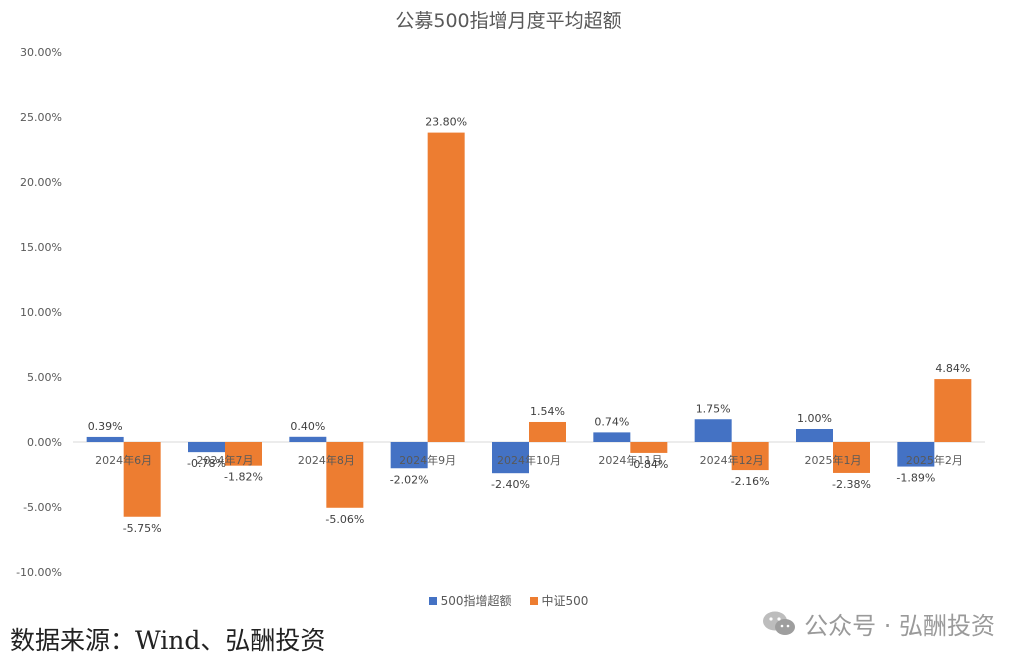  What do you see at coordinates (44, 377) in the screenshot?
I see `y-tick-label: 5.00%` at bounding box center [44, 377].